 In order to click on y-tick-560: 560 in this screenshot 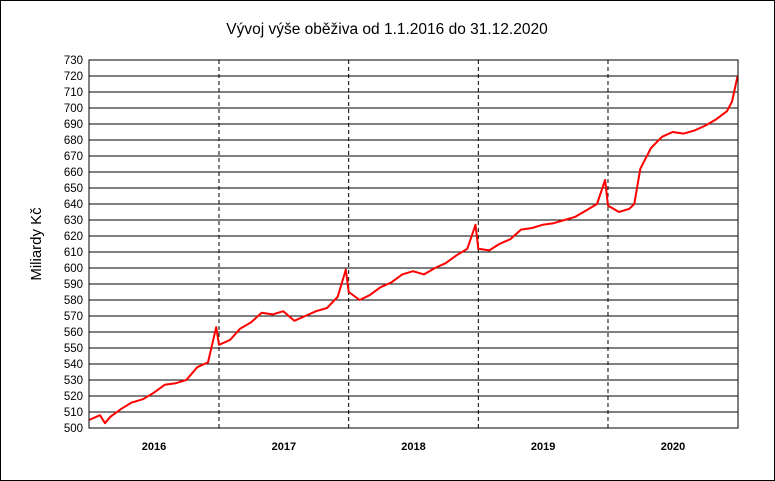, I will do `click(73, 333)`.